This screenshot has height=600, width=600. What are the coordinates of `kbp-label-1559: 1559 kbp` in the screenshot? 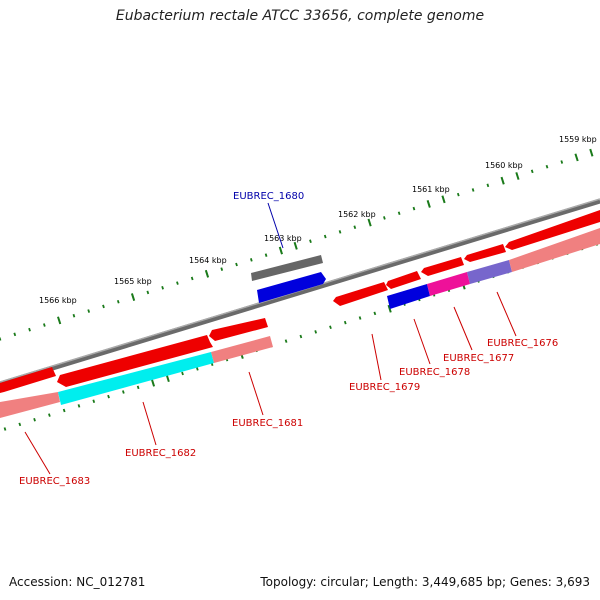 It's located at (578, 139).